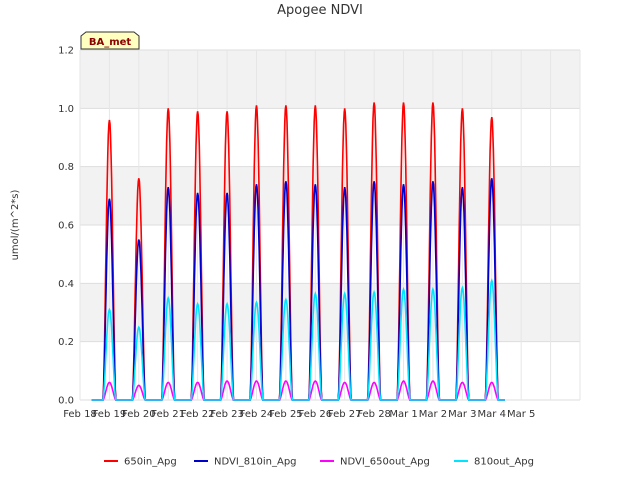 This screenshot has height=480, width=640. I want to click on x-tick-label: Feb 28, so click(374, 414).